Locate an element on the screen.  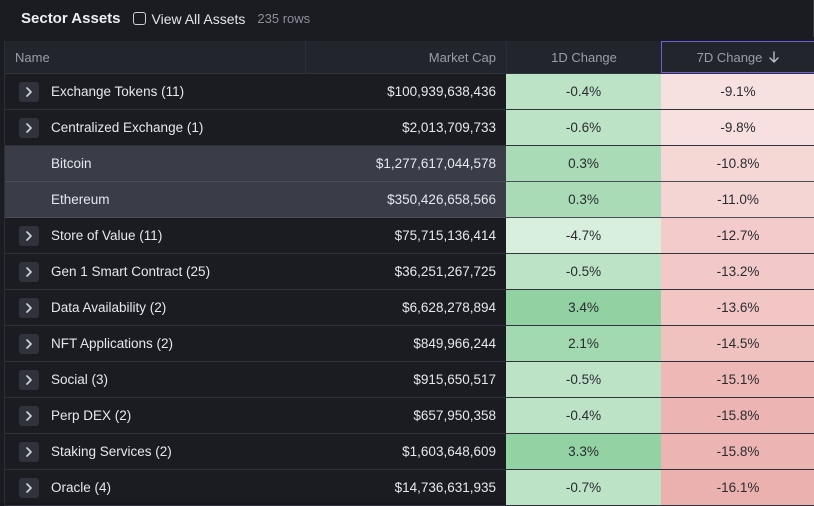
sector-name: Exchange Tokens (11) is located at coordinates (118, 91).